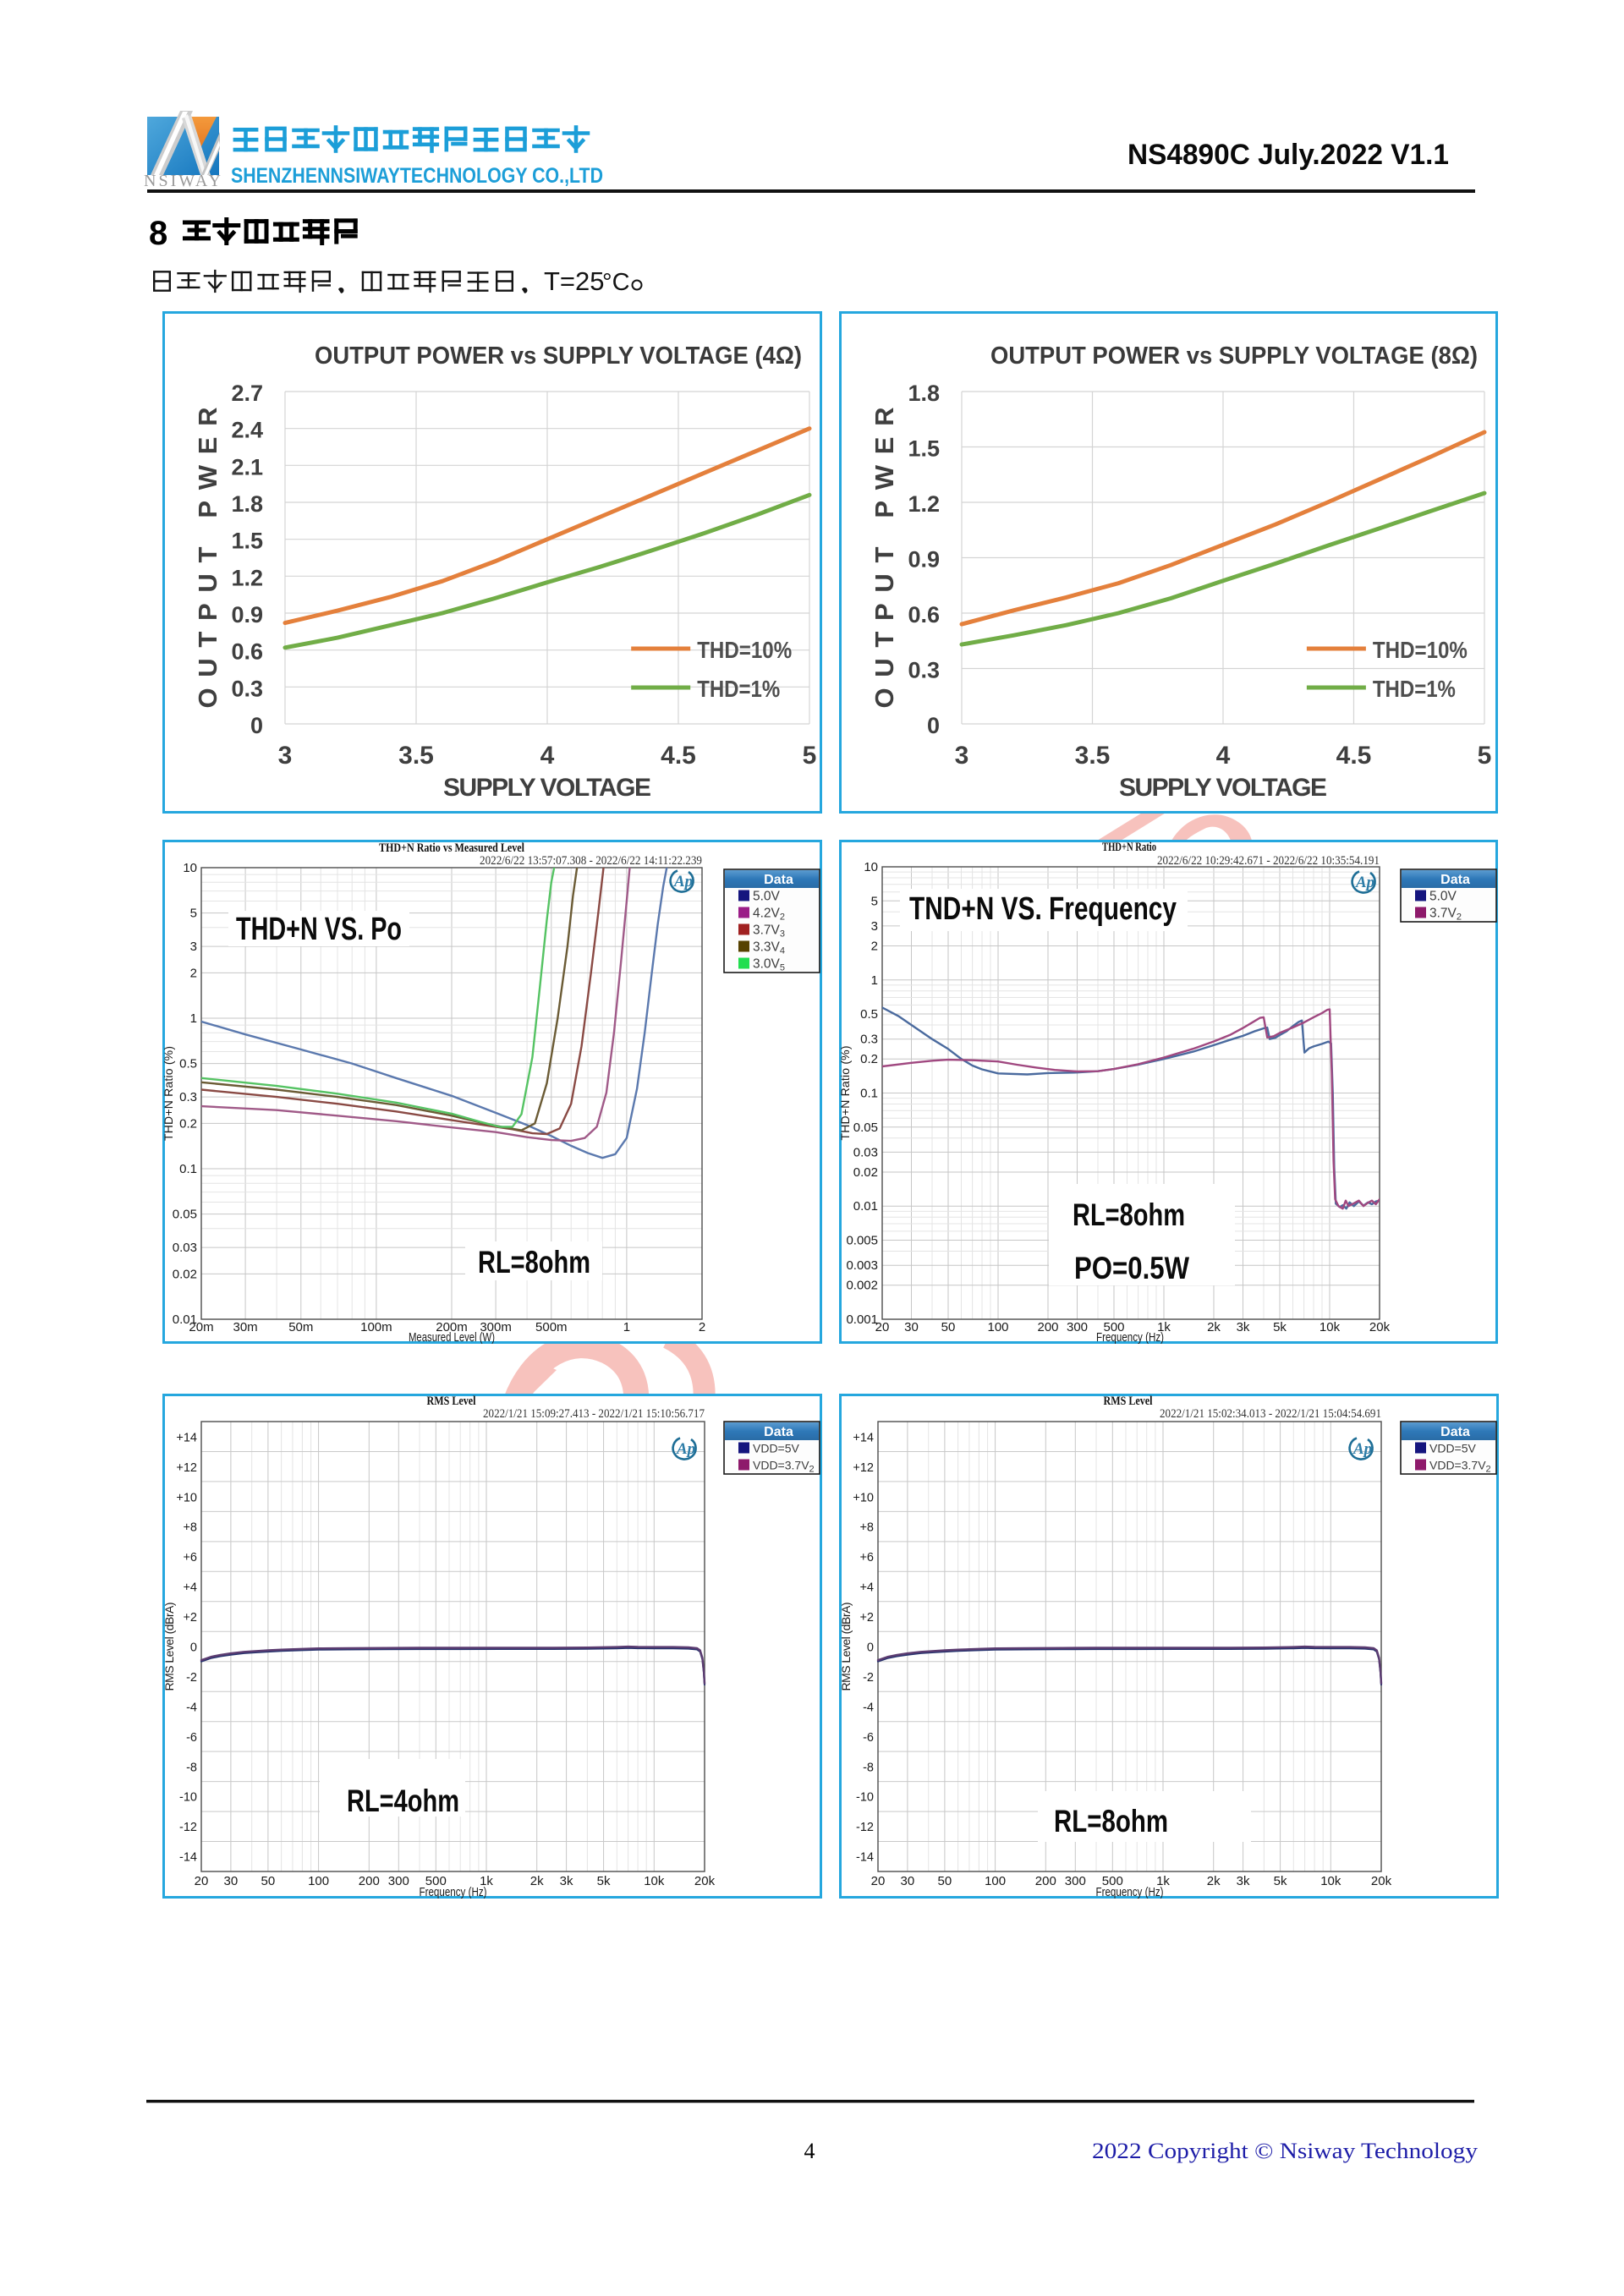  I want to click on svg-text: 1, so click(874, 980).